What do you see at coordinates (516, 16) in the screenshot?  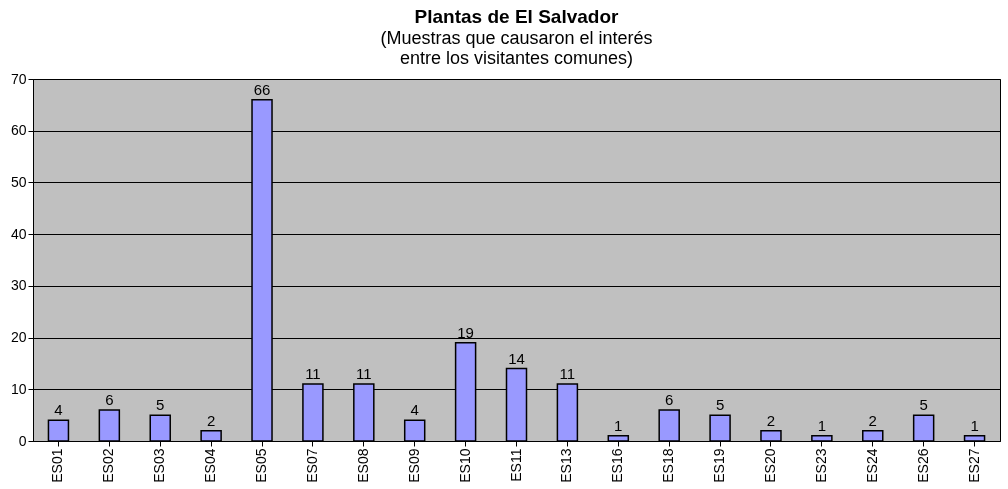 I see `chart-title: Plantas de El Salvador` at bounding box center [516, 16].